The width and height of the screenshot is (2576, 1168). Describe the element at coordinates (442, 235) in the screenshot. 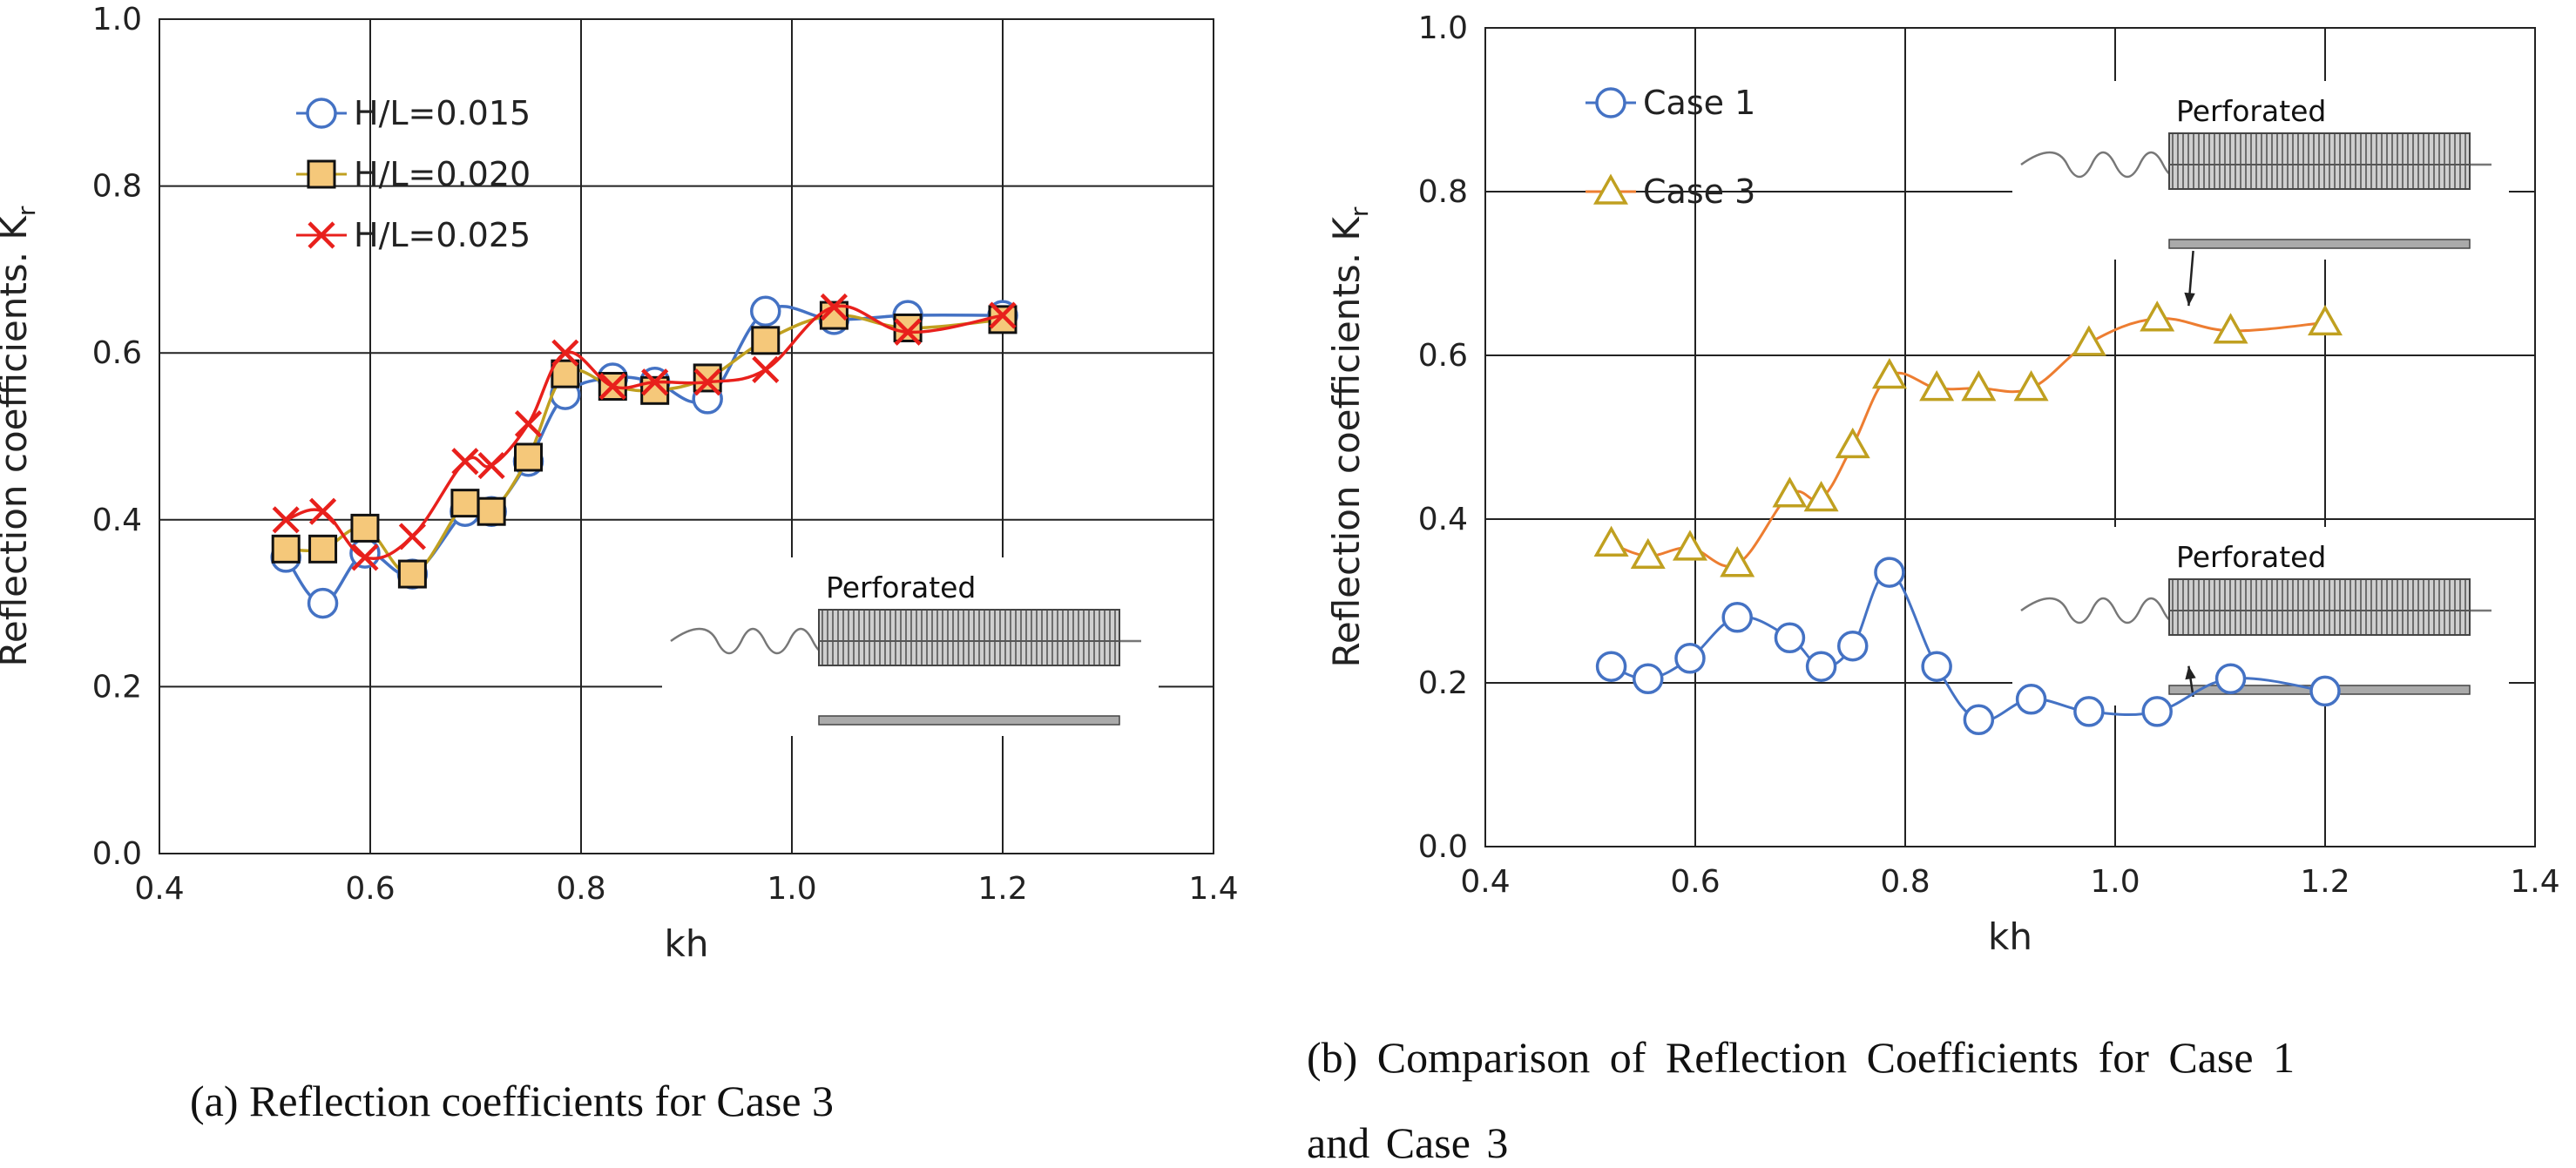

I see `legend-label: H/L=0.025` at that location.